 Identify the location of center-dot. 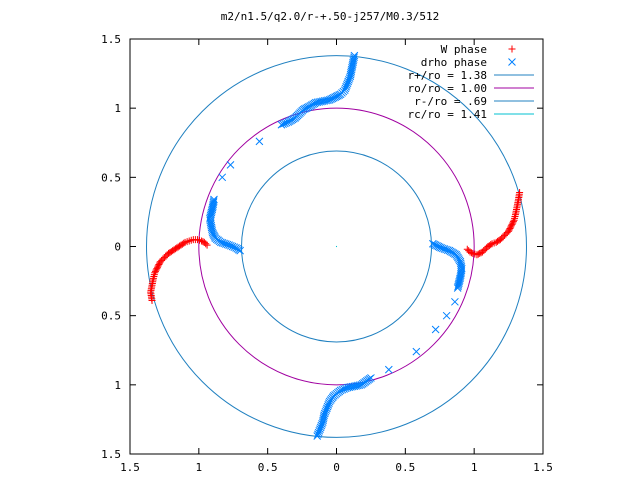
(336, 246).